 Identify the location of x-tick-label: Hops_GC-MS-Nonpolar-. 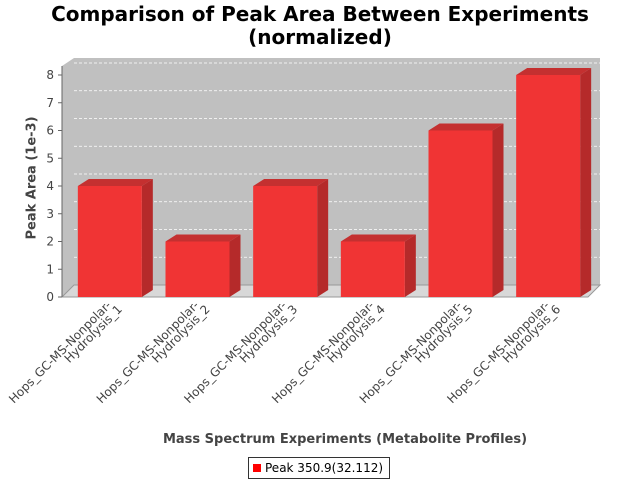
(60, 352).